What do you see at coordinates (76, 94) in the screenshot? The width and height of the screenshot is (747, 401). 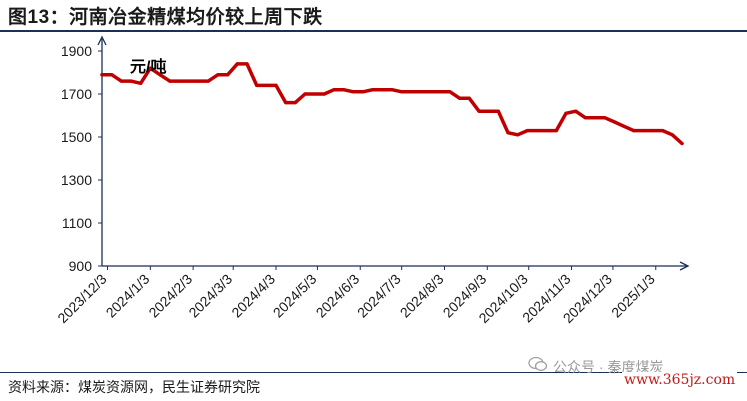 I see `y-tick-label: 1700` at bounding box center [76, 94].